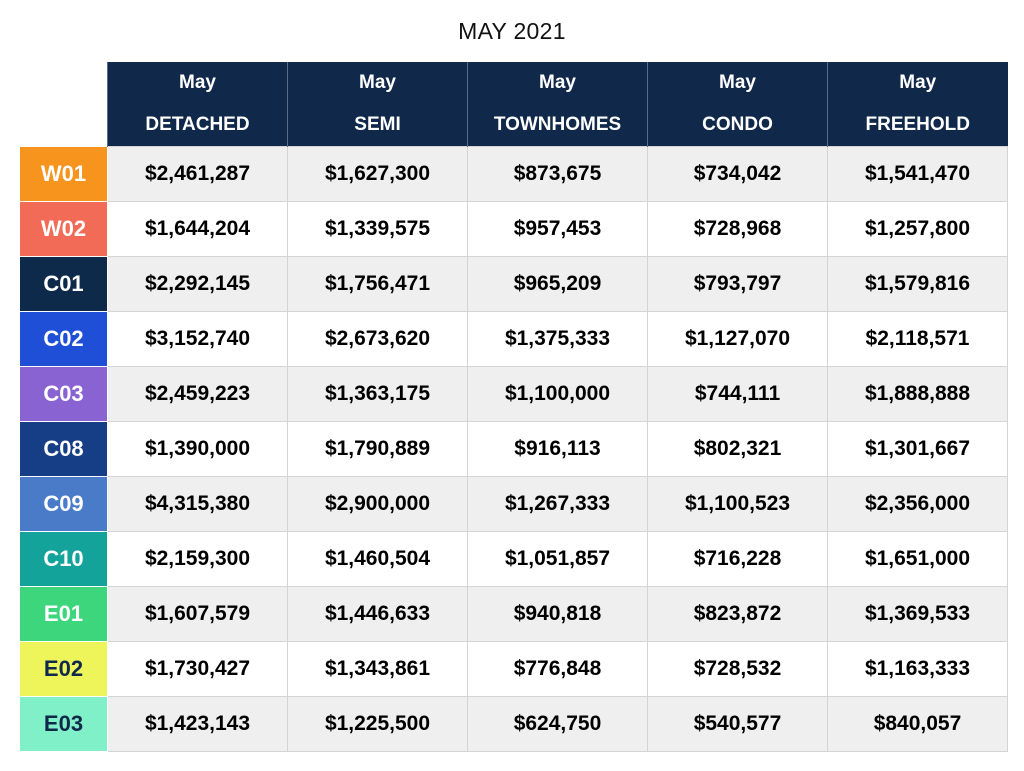  I want to click on price-cell: $2,673,620, so click(377, 339).